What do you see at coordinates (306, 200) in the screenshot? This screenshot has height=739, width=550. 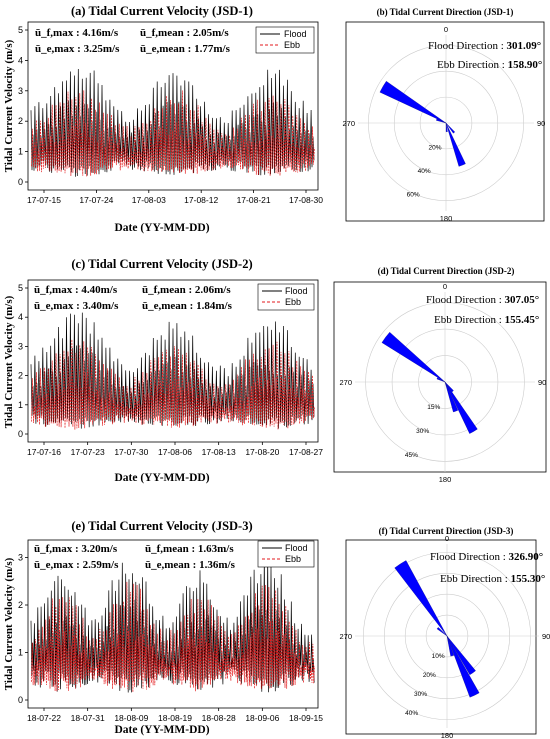 I see `x-tick-label: 17-08-30` at bounding box center [306, 200].